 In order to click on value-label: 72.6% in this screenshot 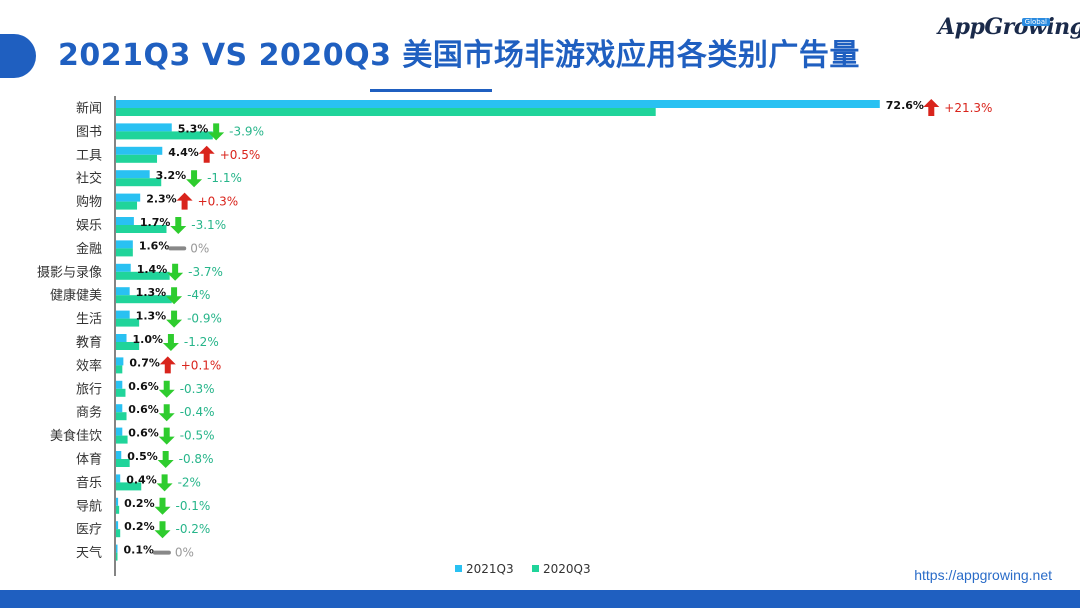, I will do `click(905, 105)`.